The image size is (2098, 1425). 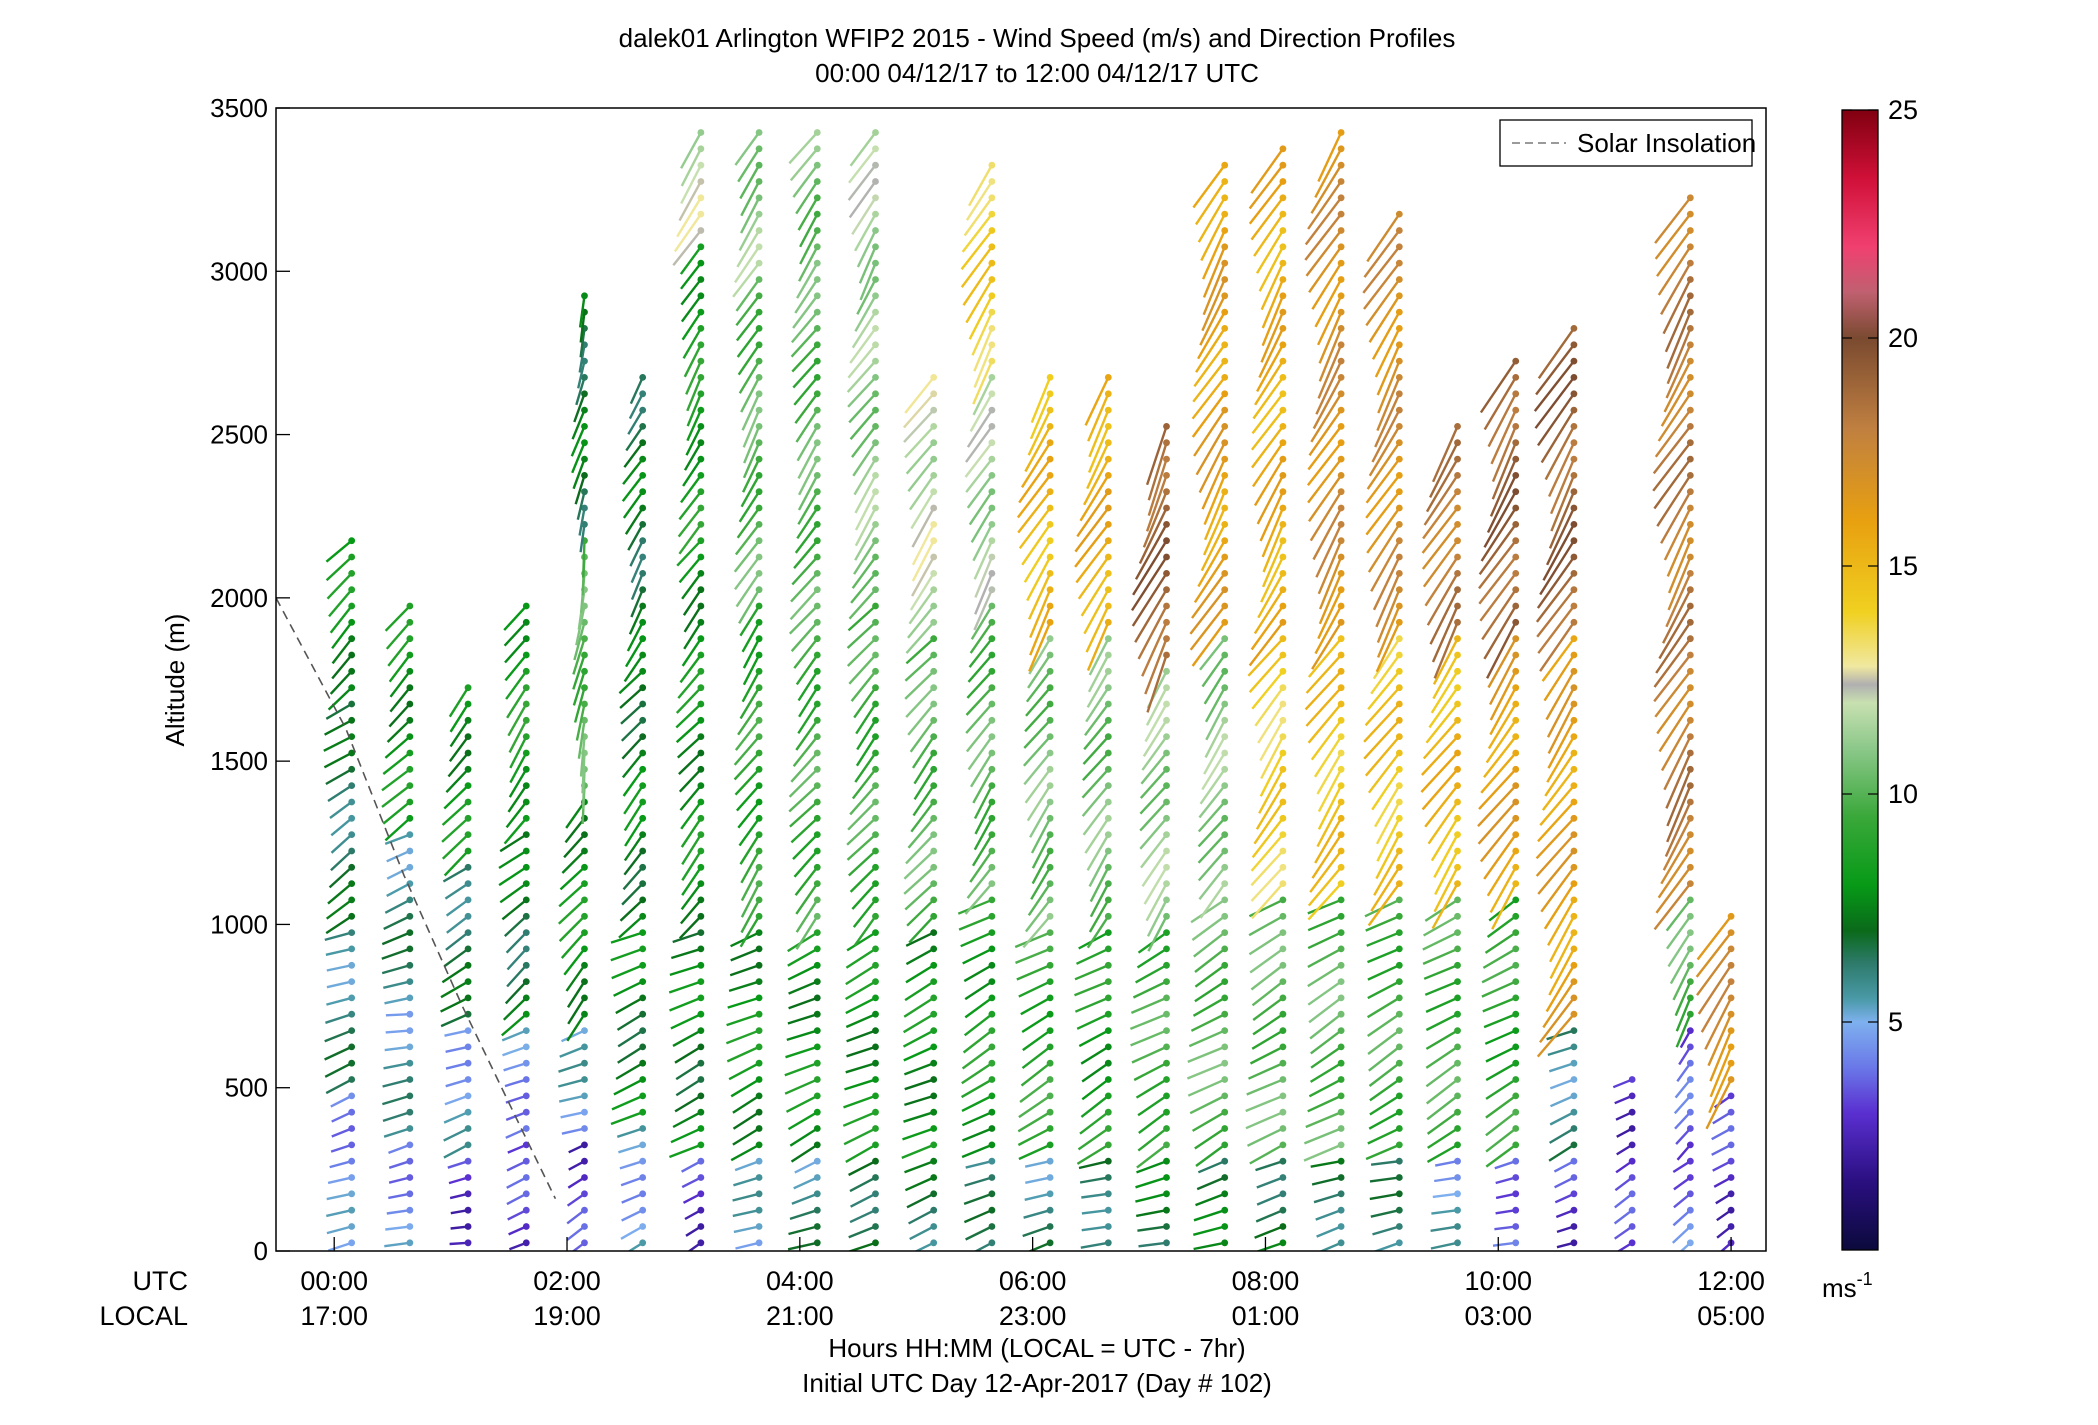 I want to click on wind-profile, so click(x=1149, y=835).